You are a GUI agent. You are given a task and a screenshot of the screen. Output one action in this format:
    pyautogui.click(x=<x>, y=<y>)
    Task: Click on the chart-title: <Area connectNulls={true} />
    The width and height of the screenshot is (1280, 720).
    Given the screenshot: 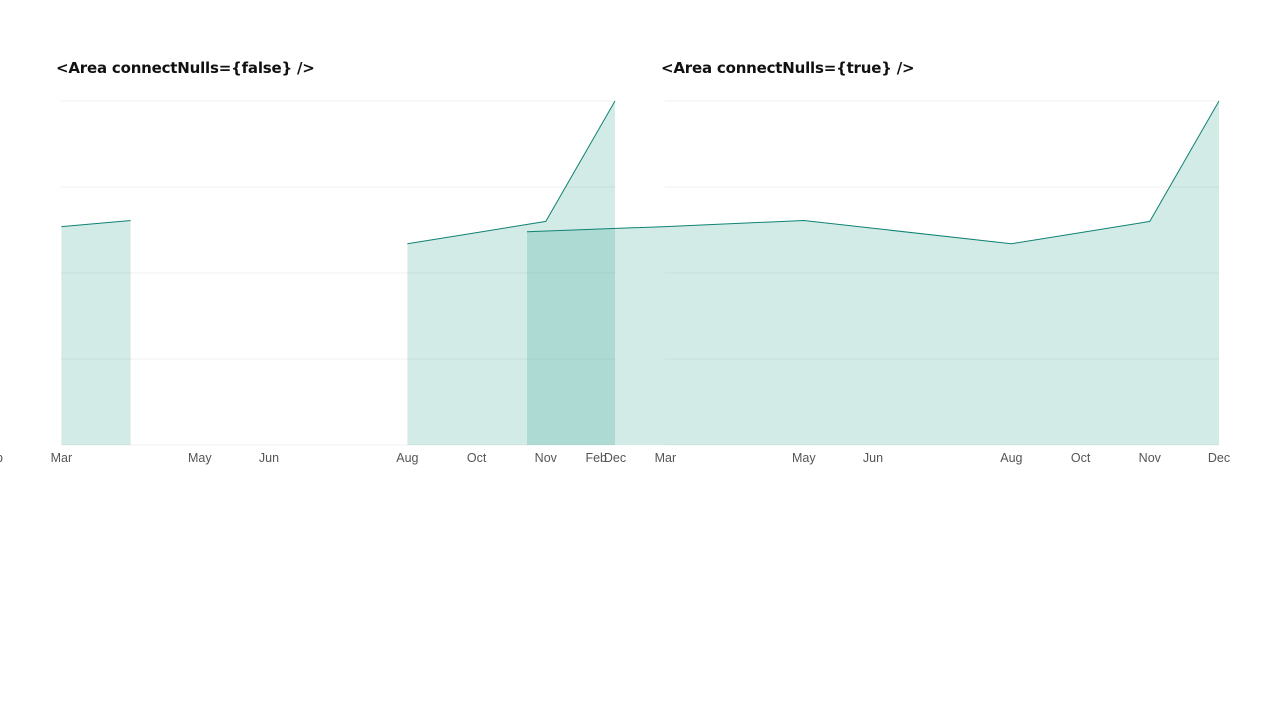 What is the action you would take?
    pyautogui.click(x=788, y=68)
    